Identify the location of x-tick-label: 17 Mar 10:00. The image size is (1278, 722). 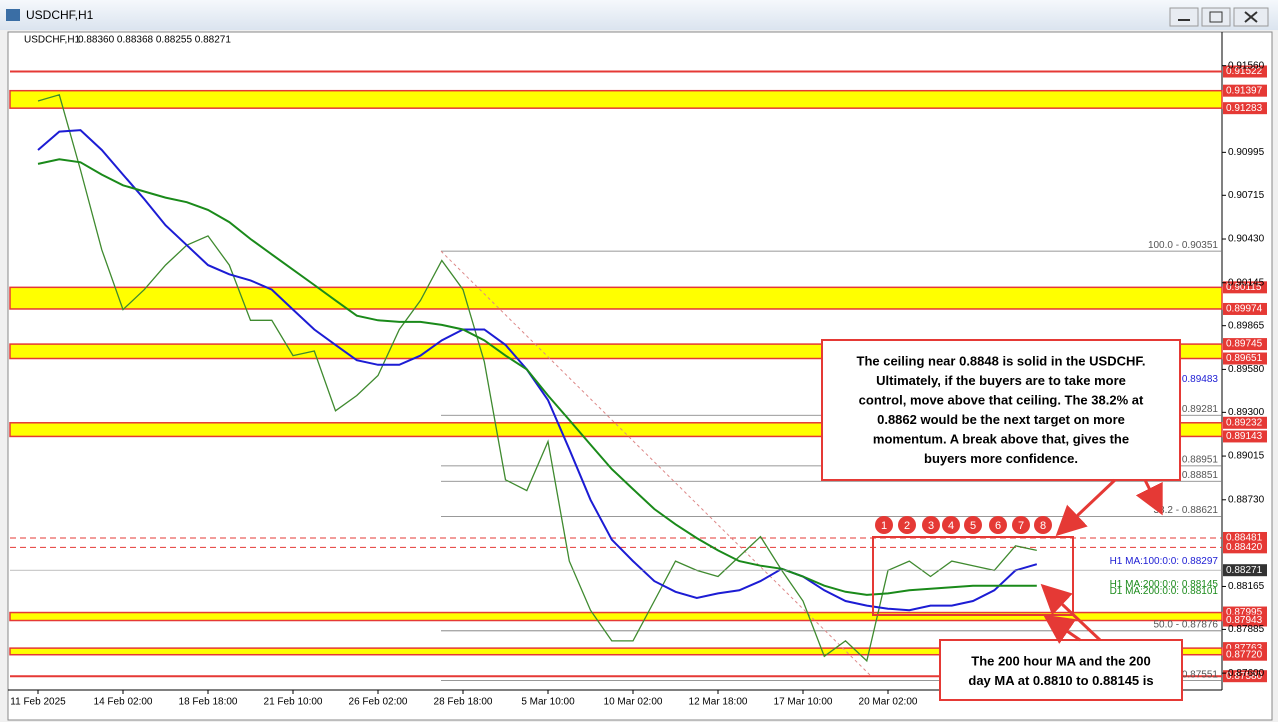
(803, 702).